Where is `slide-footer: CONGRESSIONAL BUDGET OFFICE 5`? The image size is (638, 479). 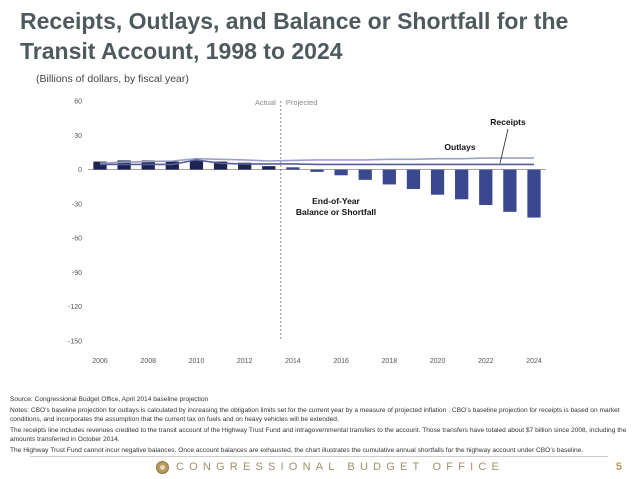
slide-footer: CONGRESSIONAL BUDGET OFFICE 5 is located at coordinates (319, 467).